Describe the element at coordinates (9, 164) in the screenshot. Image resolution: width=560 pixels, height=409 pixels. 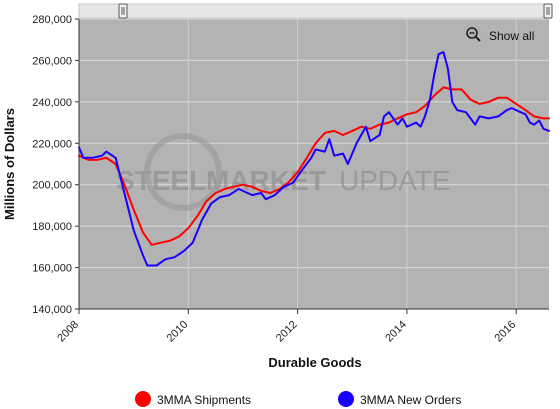
I see `y-axis-title: Millions of Dollars` at that location.